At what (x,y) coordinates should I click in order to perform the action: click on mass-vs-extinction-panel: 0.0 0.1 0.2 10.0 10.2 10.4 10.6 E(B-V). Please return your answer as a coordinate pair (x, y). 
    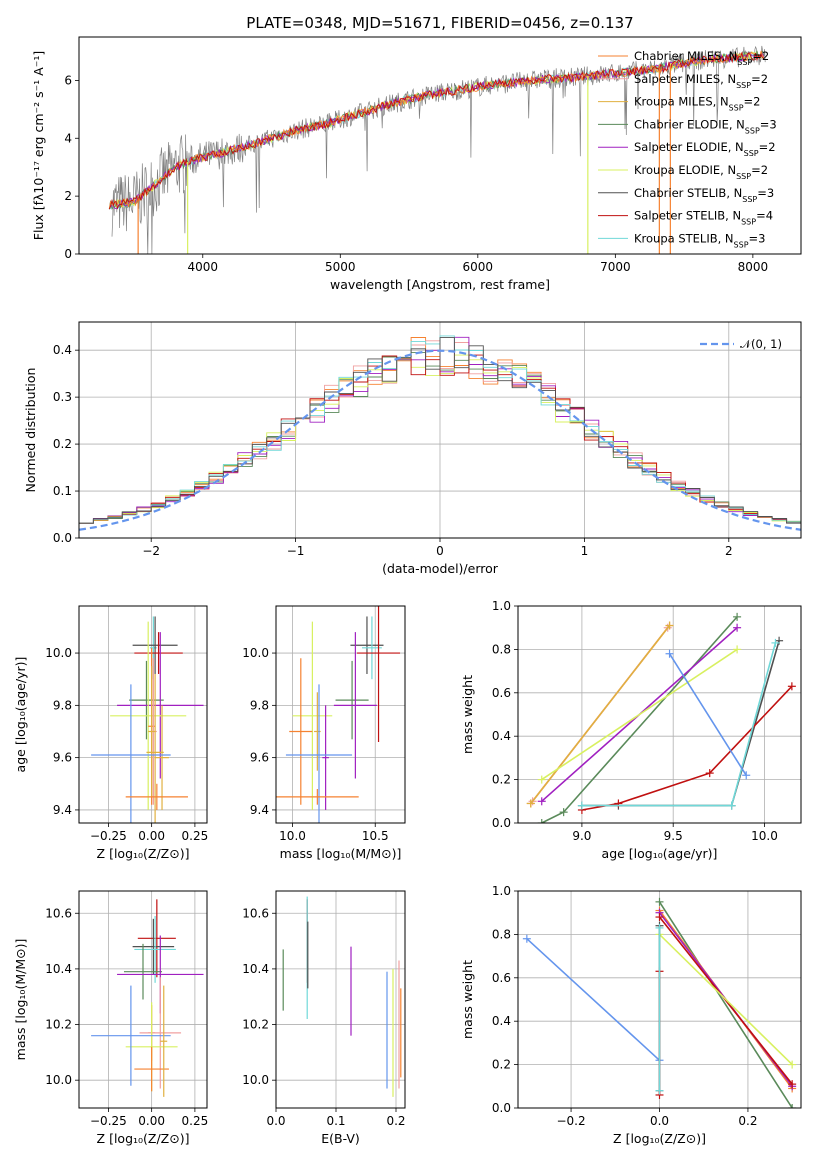
    Looking at the image, I should click on (324, 1018).